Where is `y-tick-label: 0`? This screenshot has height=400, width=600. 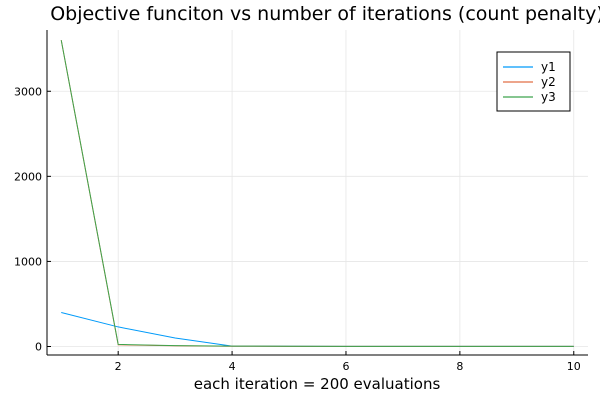 y-tick-label: 0 is located at coordinates (38, 346).